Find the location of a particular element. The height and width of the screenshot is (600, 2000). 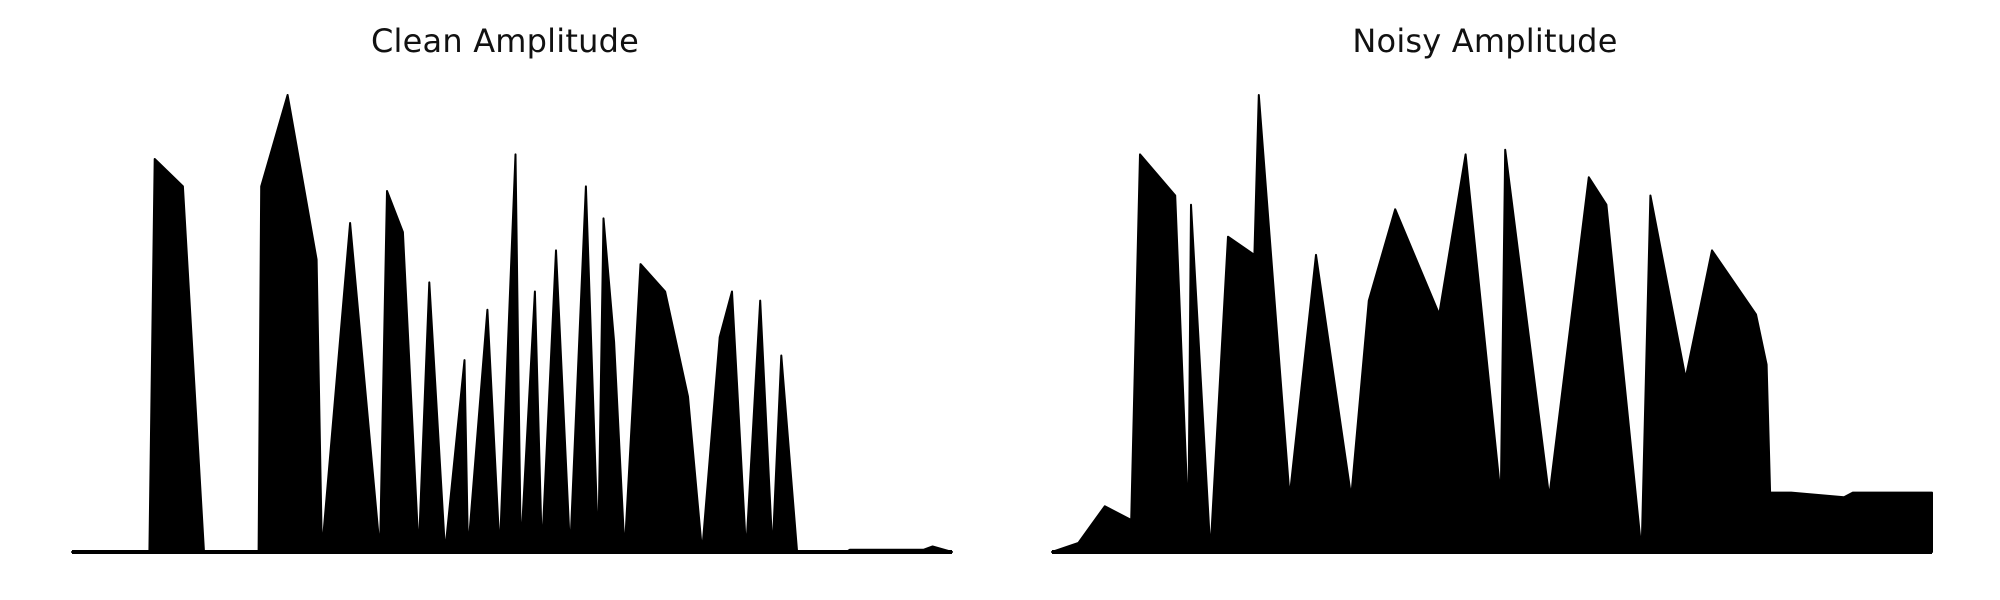

clean-amplitude-title: Clean Amplitude is located at coordinates (505, 41).